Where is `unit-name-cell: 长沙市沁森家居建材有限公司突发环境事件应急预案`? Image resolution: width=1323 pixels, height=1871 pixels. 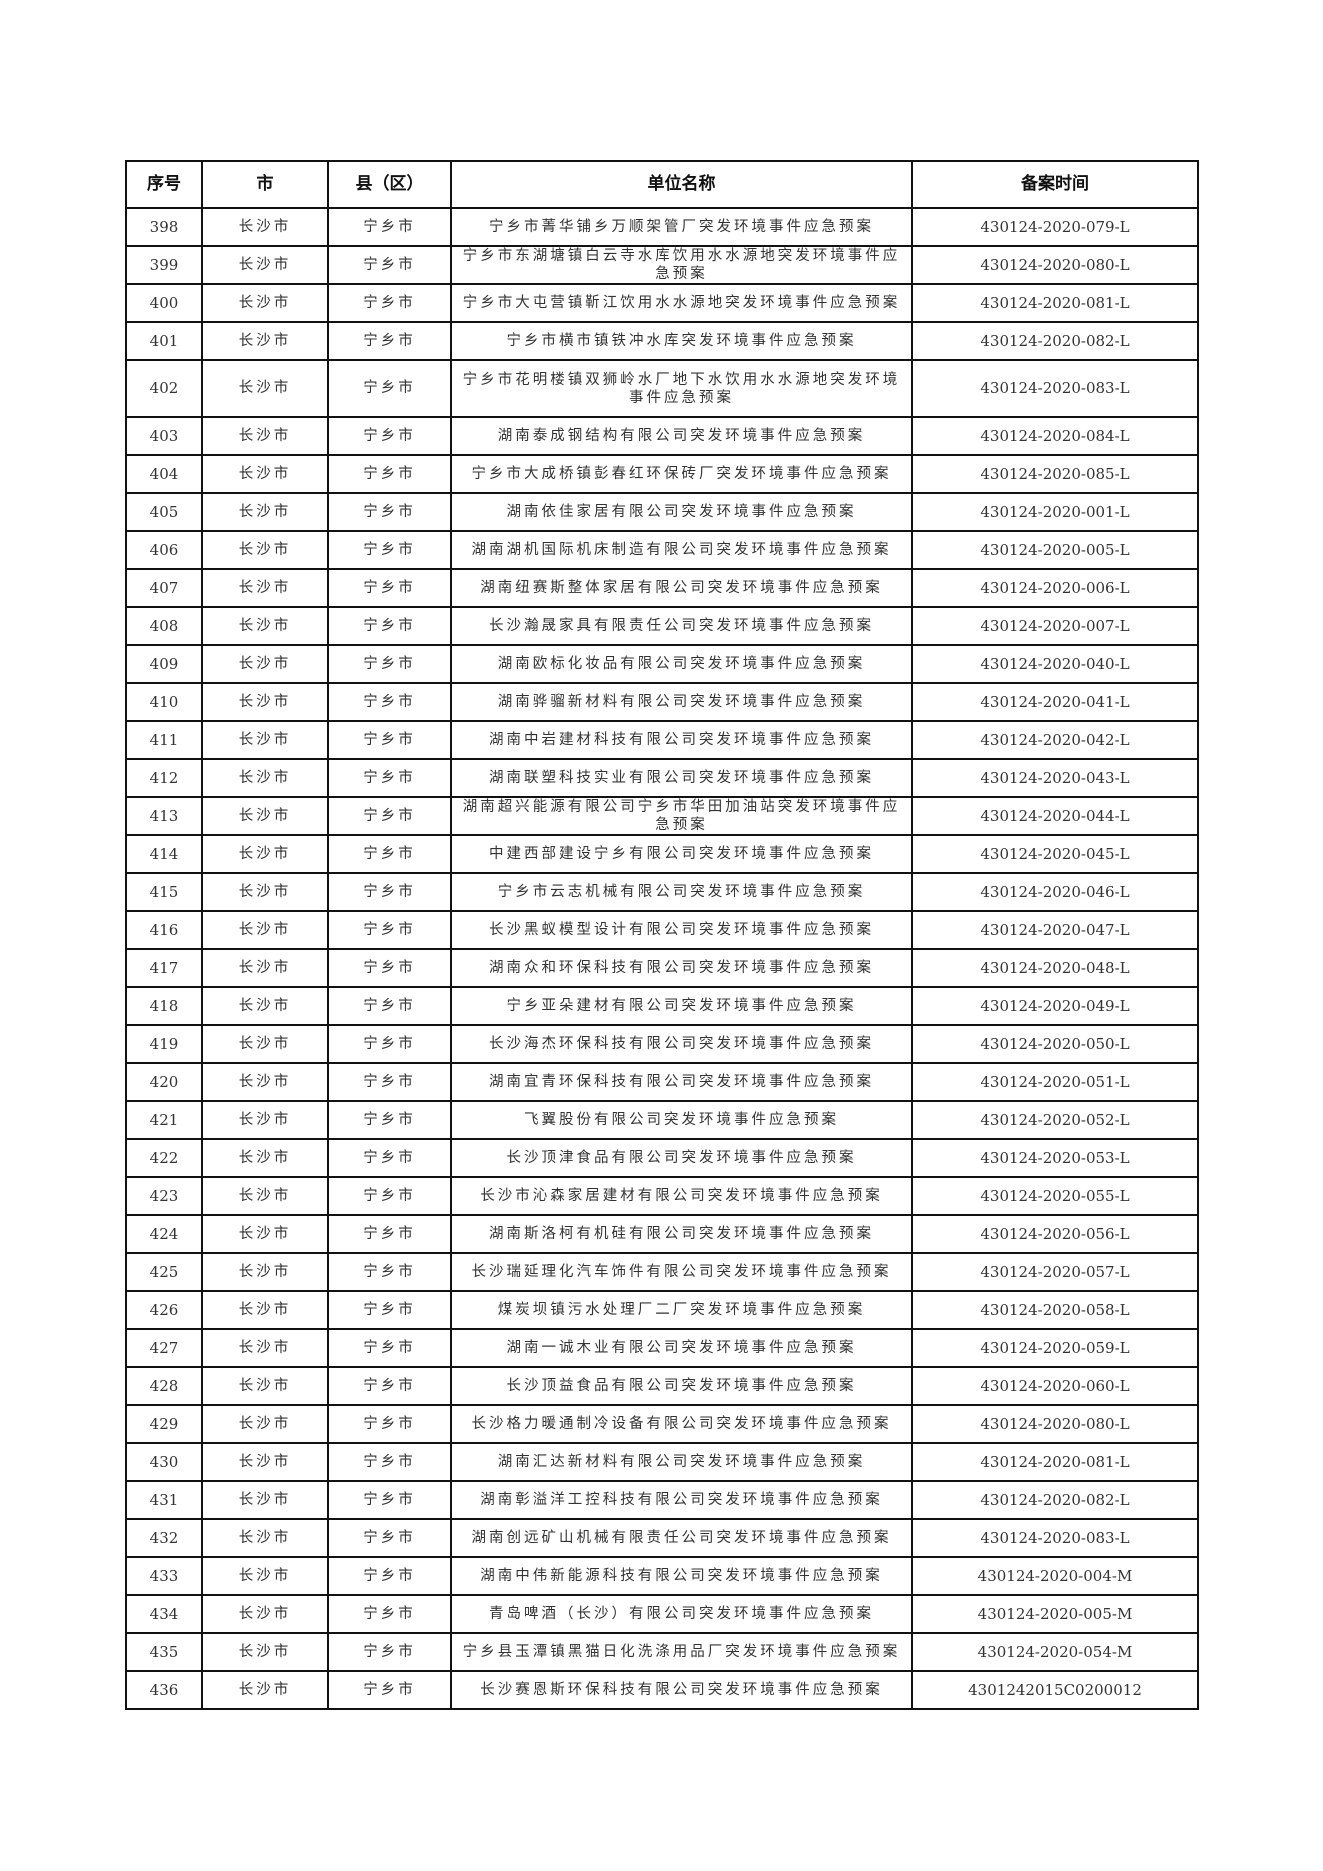 unit-name-cell: 长沙市沁森家居建材有限公司突发环境事件应急预案 is located at coordinates (681, 1196).